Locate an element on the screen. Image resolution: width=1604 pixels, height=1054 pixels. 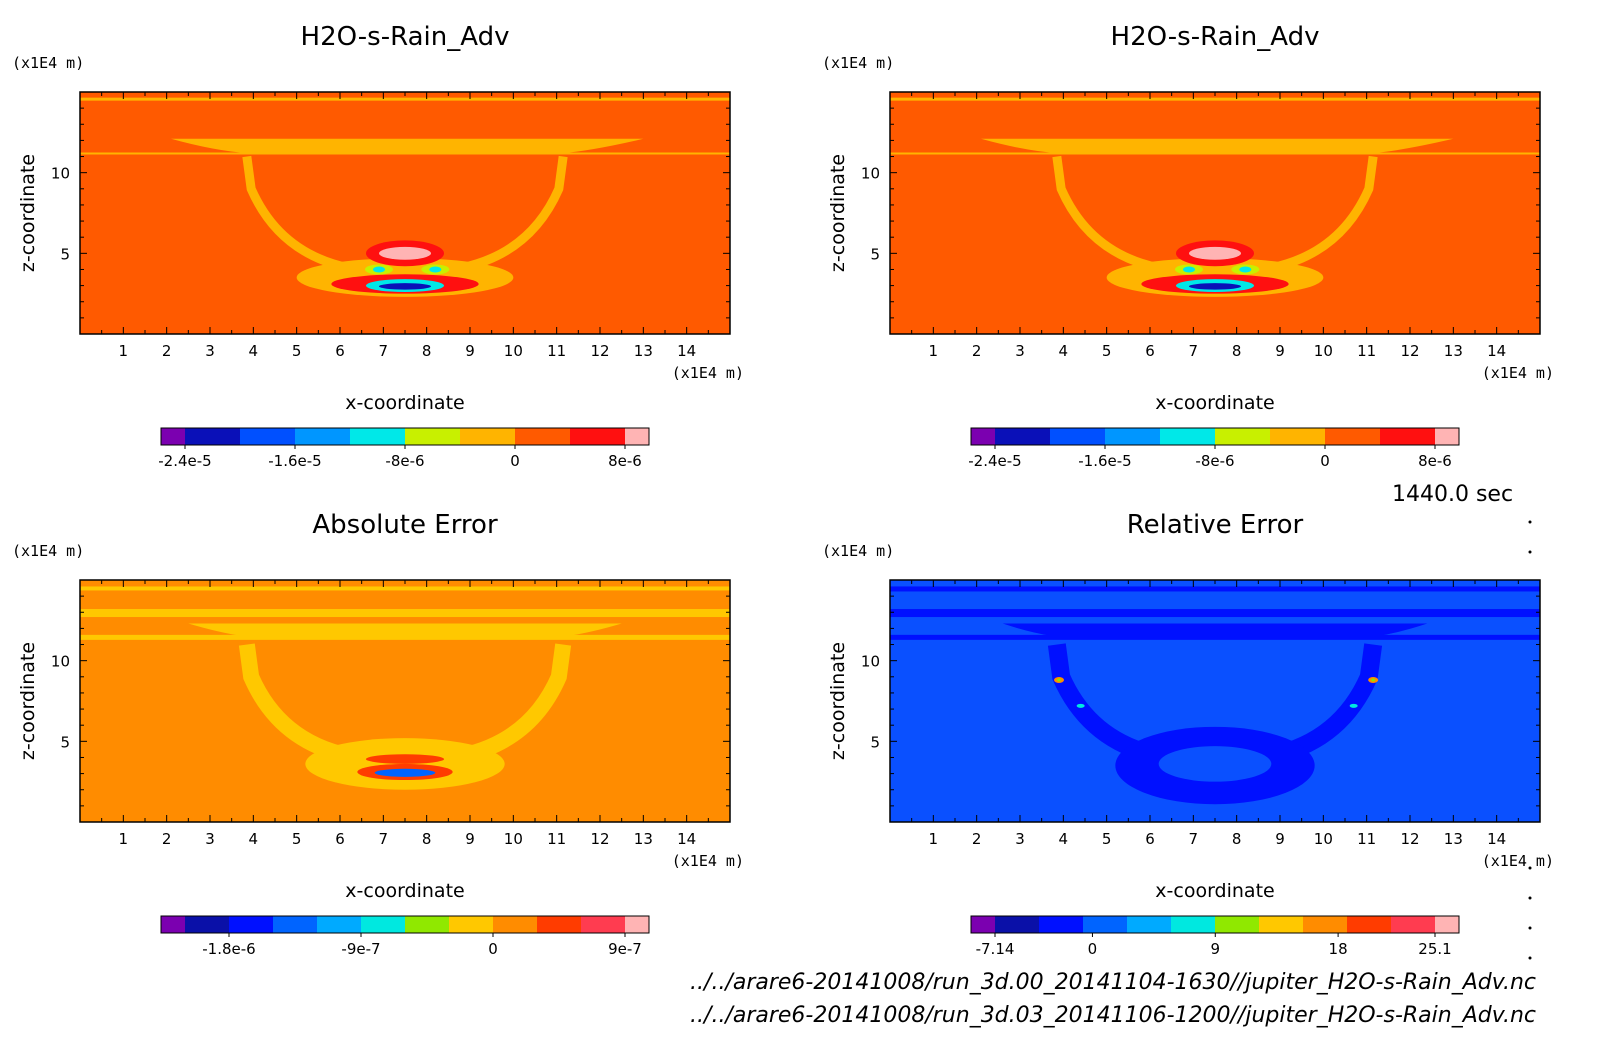
colorbar-label: -7.14 is located at coordinates (995, 949).